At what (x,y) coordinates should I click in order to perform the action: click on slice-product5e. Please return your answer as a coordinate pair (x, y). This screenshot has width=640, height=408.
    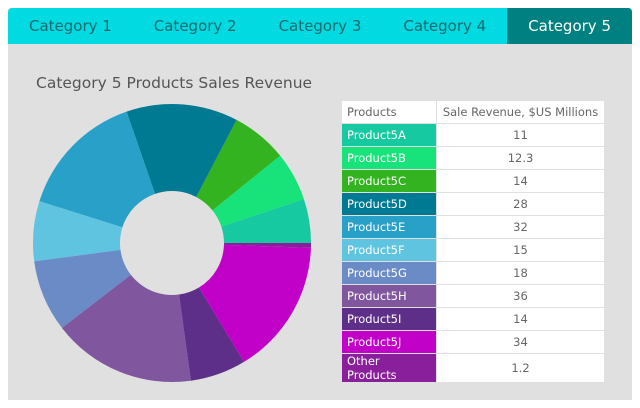
    Looking at the image, I should click on (97, 169).